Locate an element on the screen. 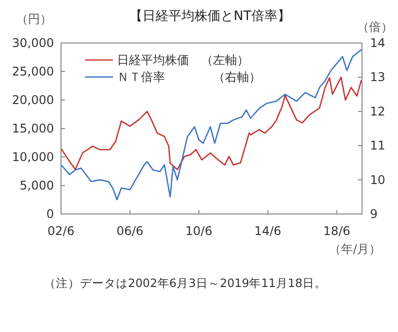 The height and width of the screenshot is (332, 398). y-tick-label: 0 is located at coordinates (50, 214).